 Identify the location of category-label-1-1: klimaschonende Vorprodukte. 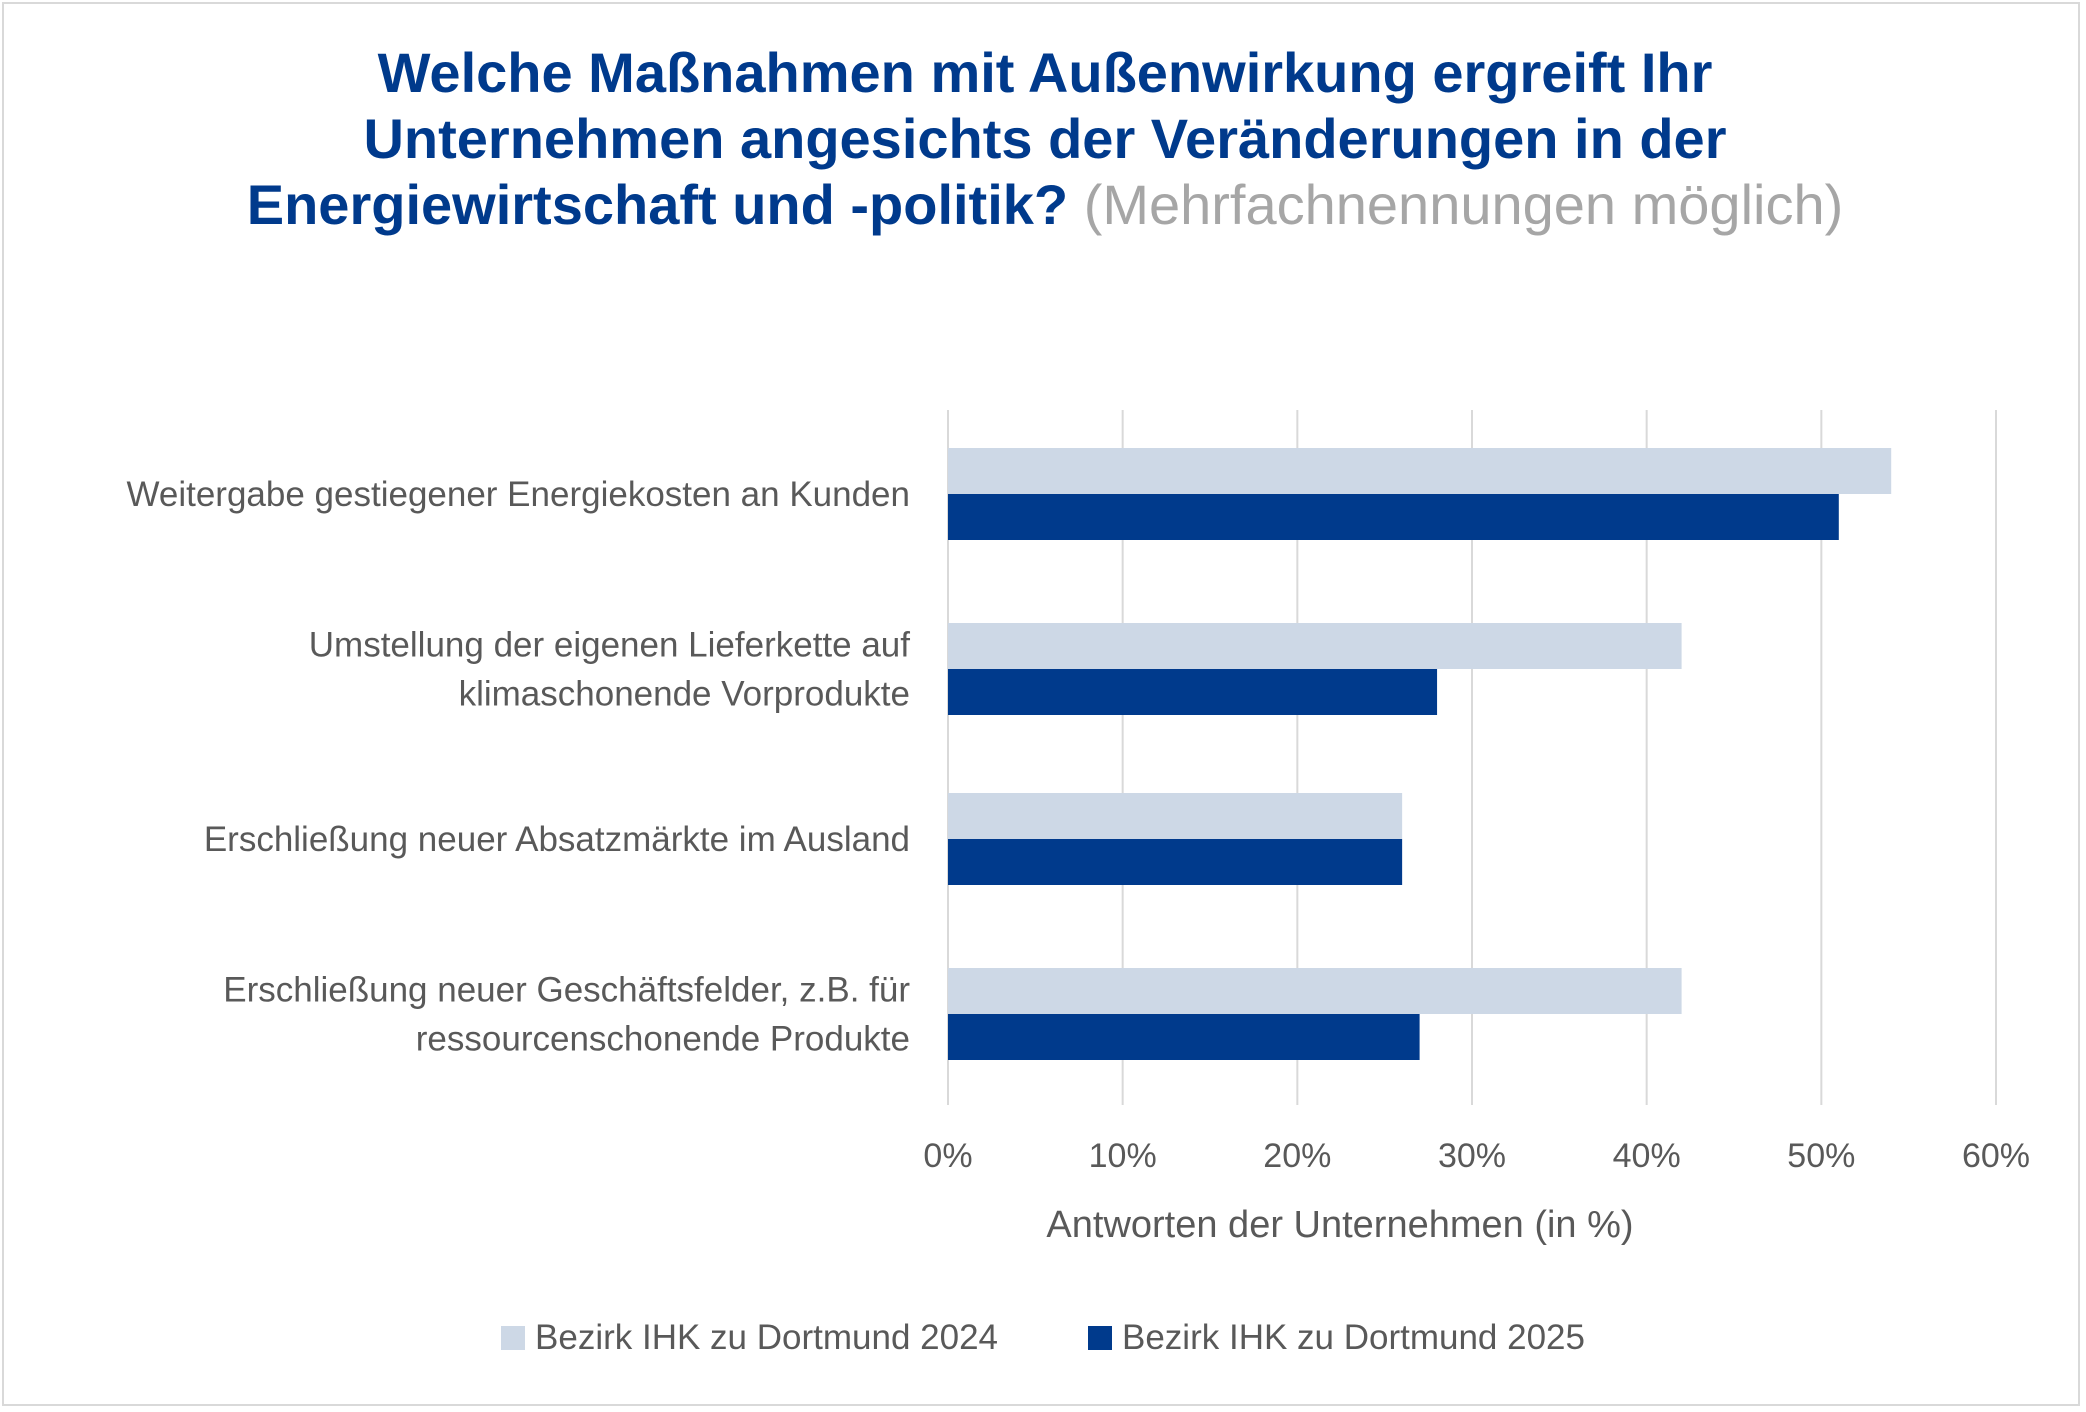
(684, 694).